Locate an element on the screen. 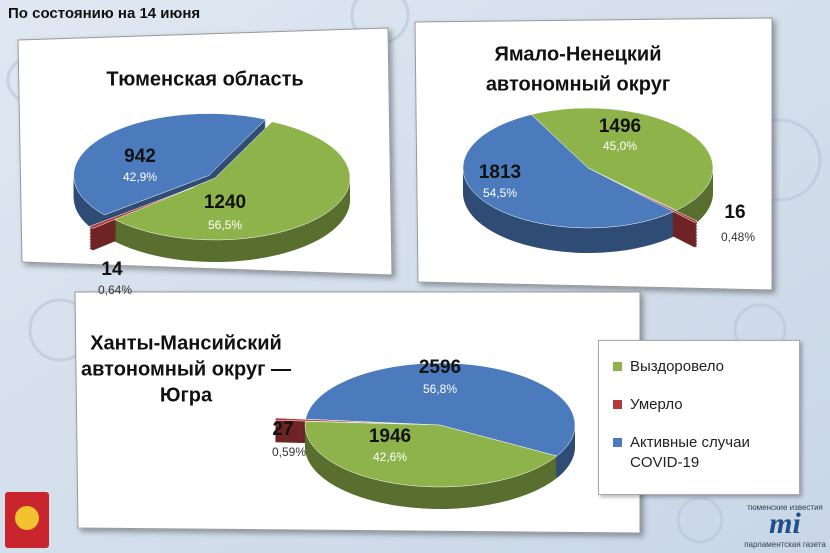 This screenshot has height=553, width=830. percent-label: 0,64% is located at coordinates (115, 290).